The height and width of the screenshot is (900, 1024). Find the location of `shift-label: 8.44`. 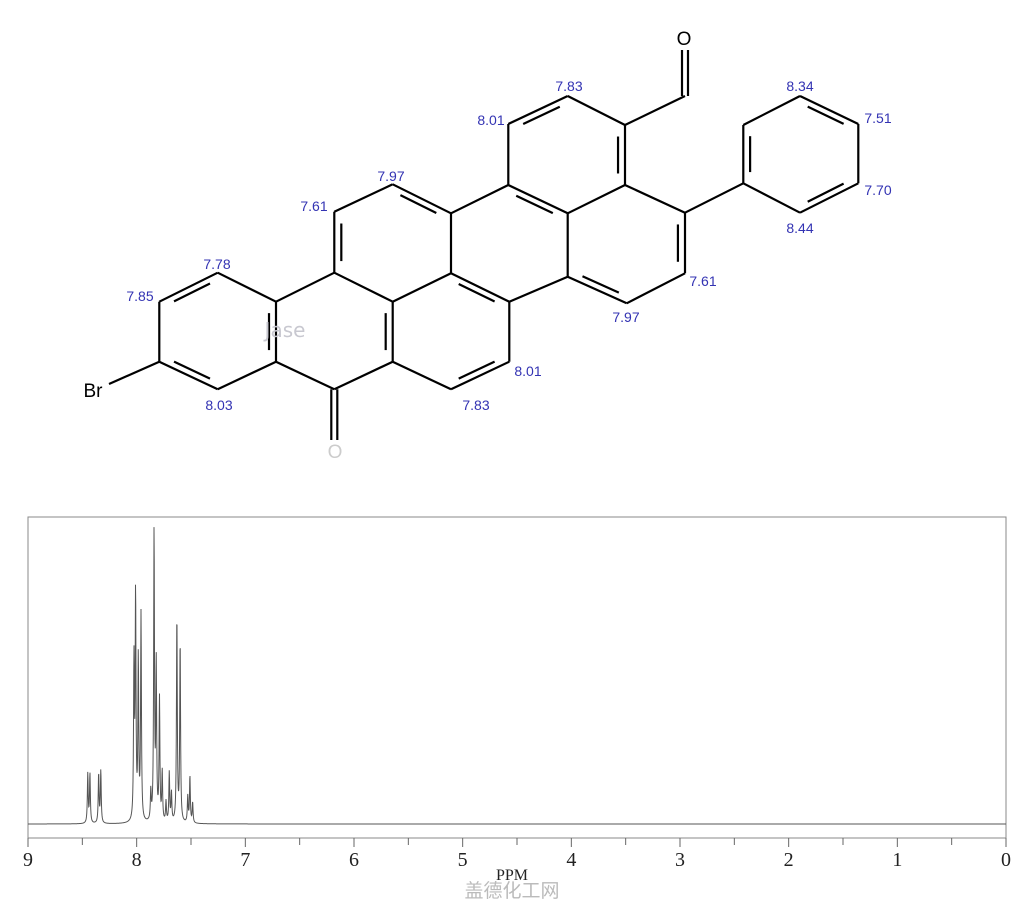

shift-label: 8.44 is located at coordinates (799, 228).